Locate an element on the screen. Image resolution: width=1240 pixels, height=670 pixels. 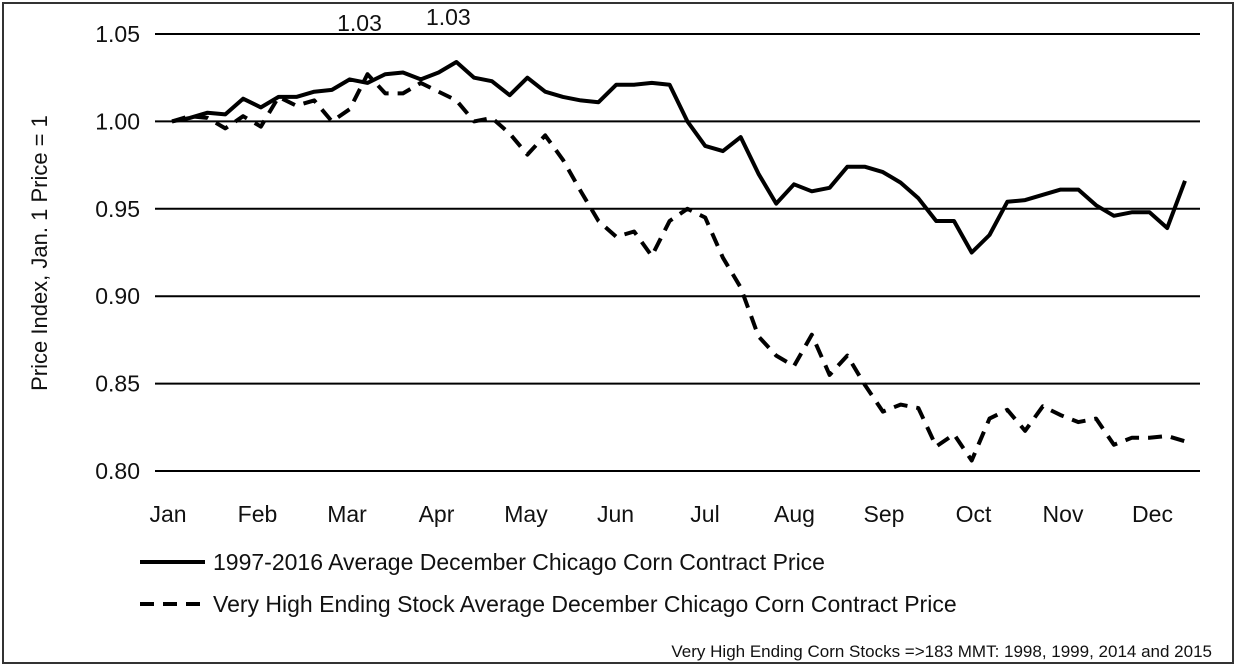
y-tick-label: 0.95 is located at coordinates (117, 209).